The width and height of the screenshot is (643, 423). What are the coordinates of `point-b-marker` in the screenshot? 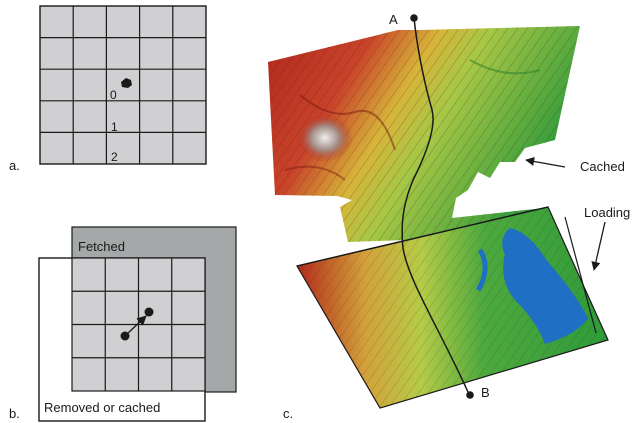 It's located at (470, 395).